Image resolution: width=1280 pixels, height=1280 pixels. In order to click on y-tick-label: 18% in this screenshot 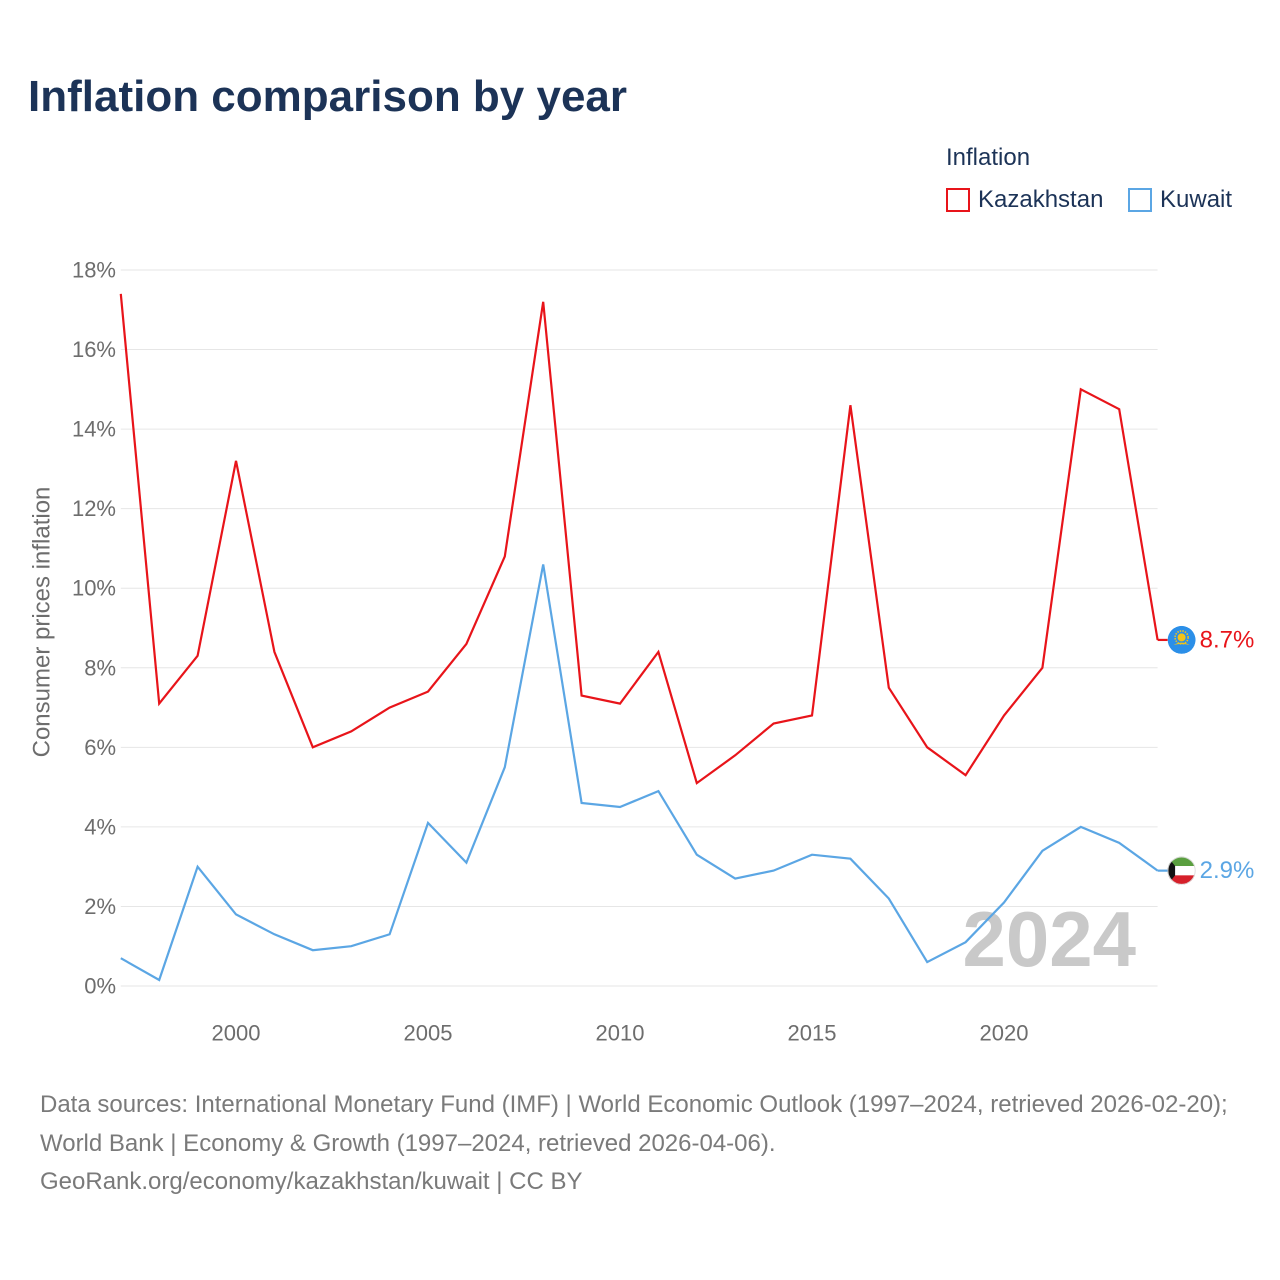, I will do `click(94, 270)`.